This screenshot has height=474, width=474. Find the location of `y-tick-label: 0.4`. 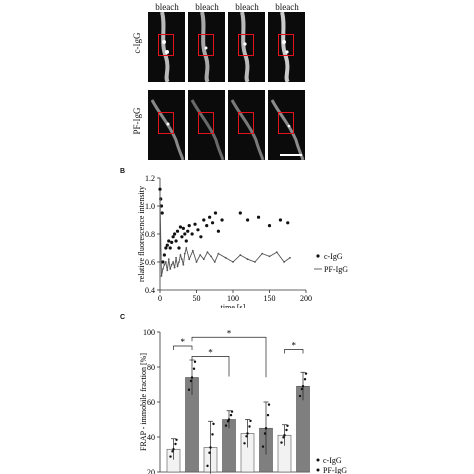

y-tick-label: 0.4 is located at coordinates (150, 290).